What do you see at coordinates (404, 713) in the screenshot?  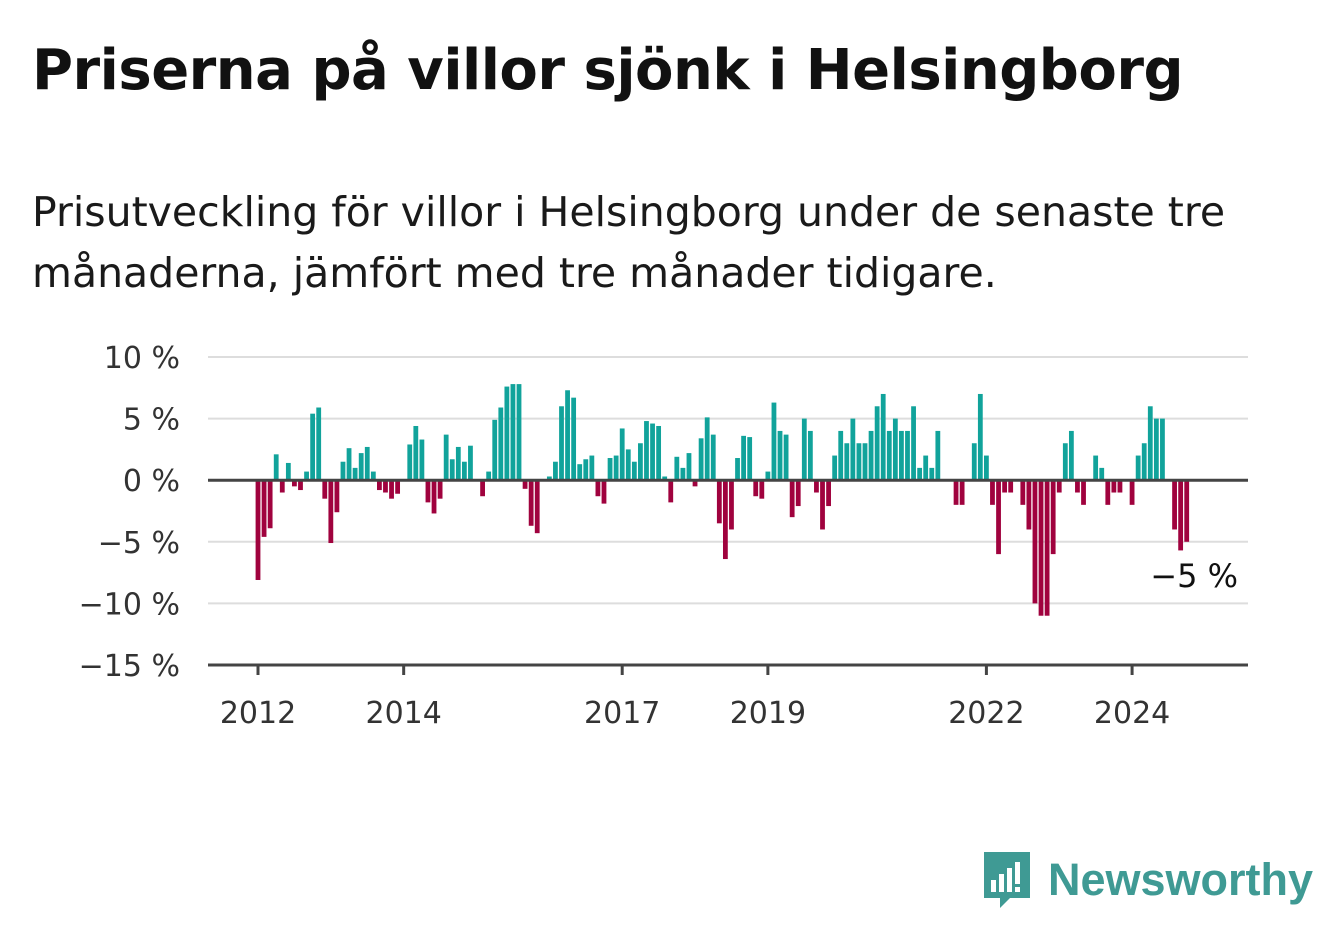 I see `x-tick-label: 2014` at bounding box center [404, 713].